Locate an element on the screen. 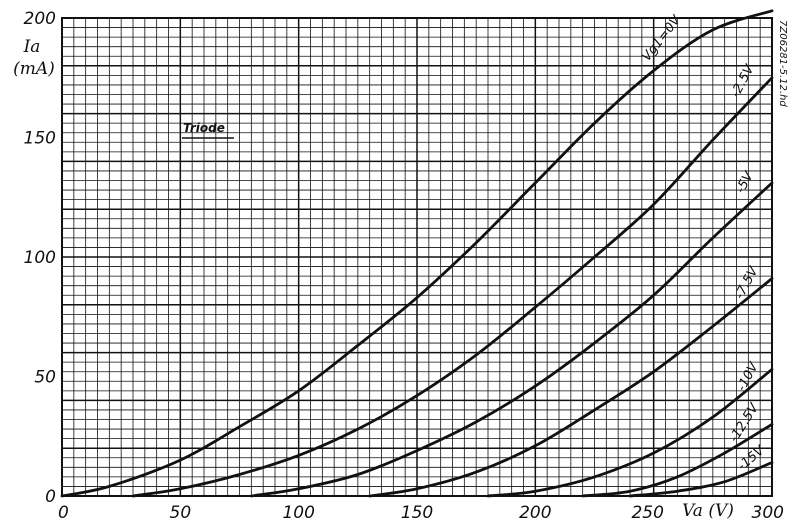 The height and width of the screenshot is (524, 790). y-tick-label: 100 is located at coordinates (40, 258).